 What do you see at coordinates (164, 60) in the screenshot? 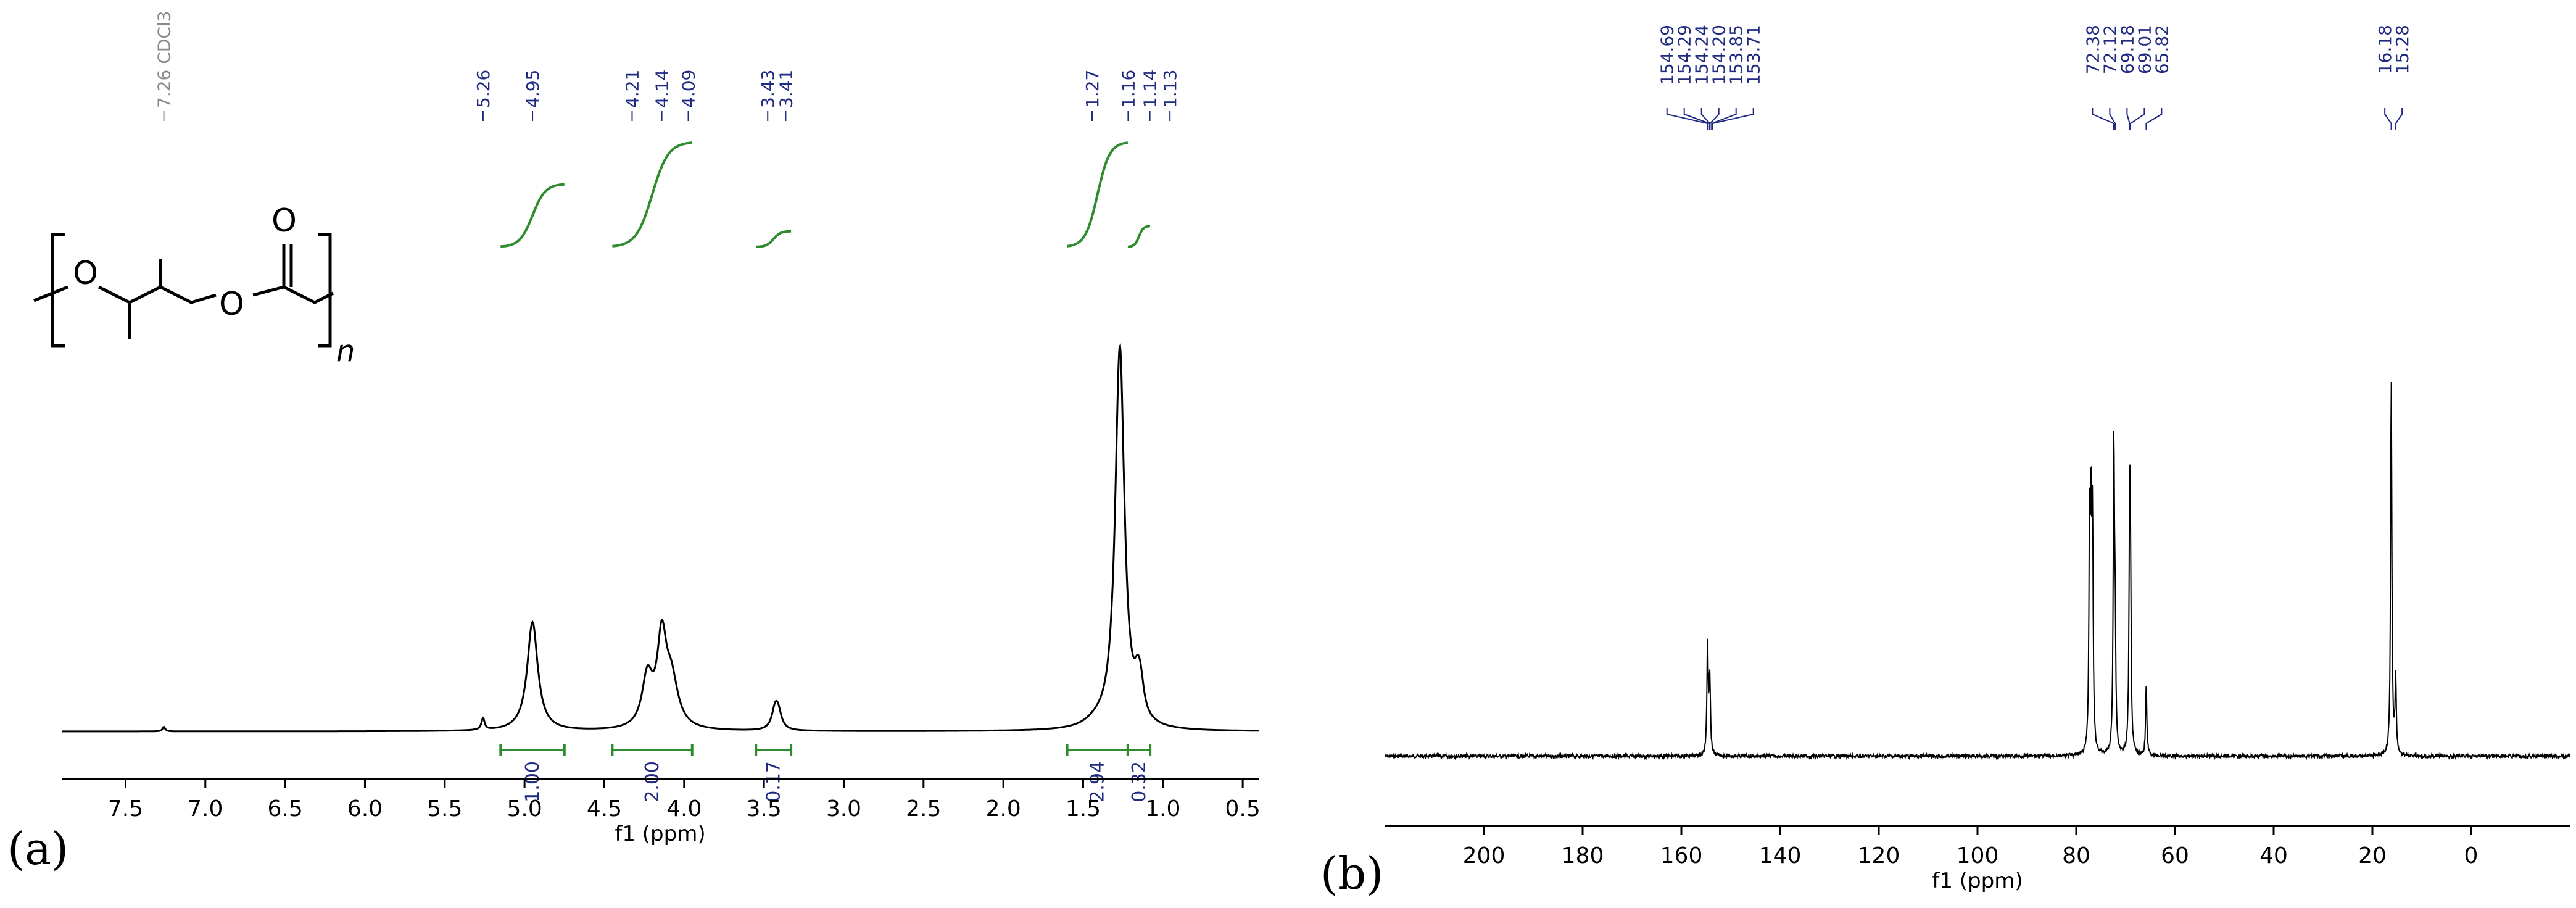
I see `peak-label: 7.26 CDCl3` at bounding box center [164, 60].